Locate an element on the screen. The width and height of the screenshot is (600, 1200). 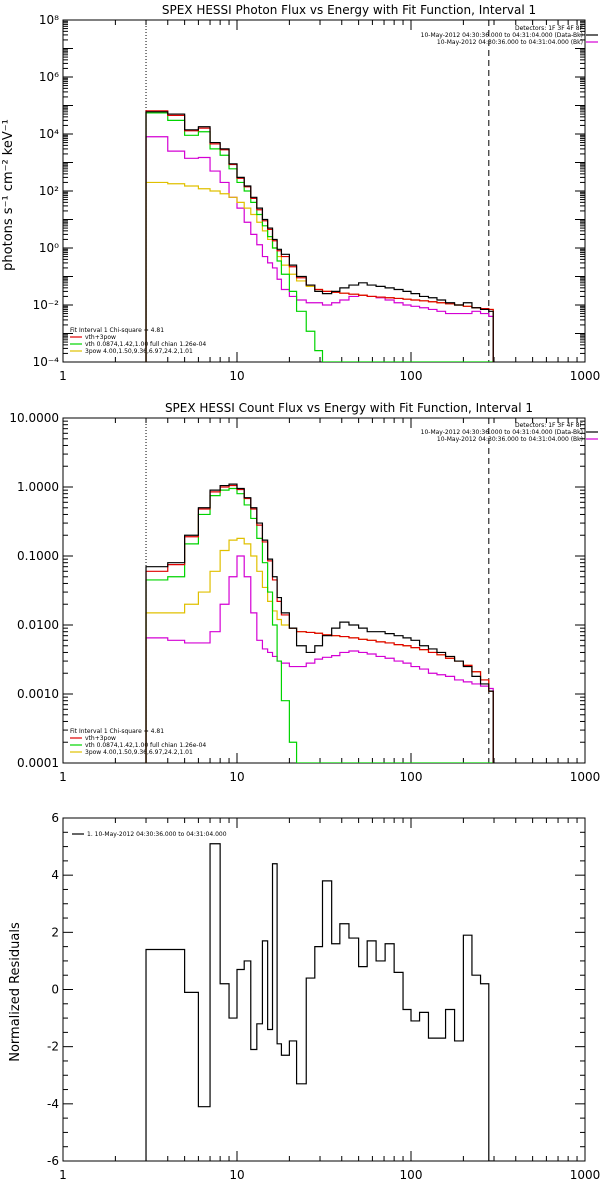
y-tick-label: 0.1000 is located at coordinates (38, 556).